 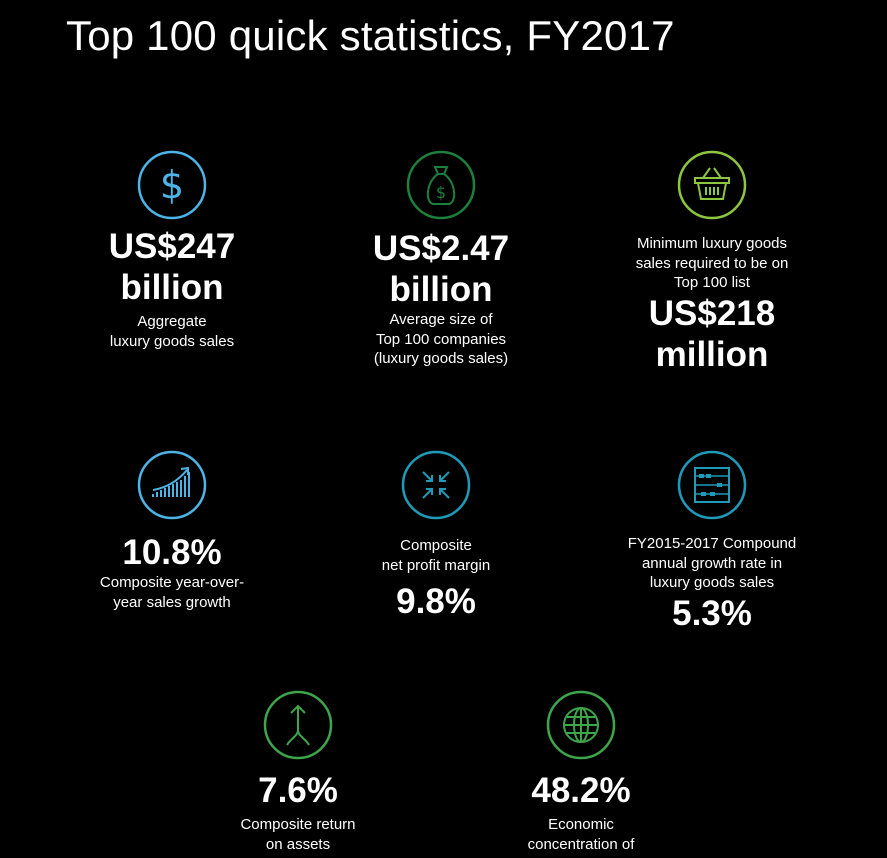 What do you see at coordinates (172, 552) in the screenshot?
I see `stat-value: 10.8%` at bounding box center [172, 552].